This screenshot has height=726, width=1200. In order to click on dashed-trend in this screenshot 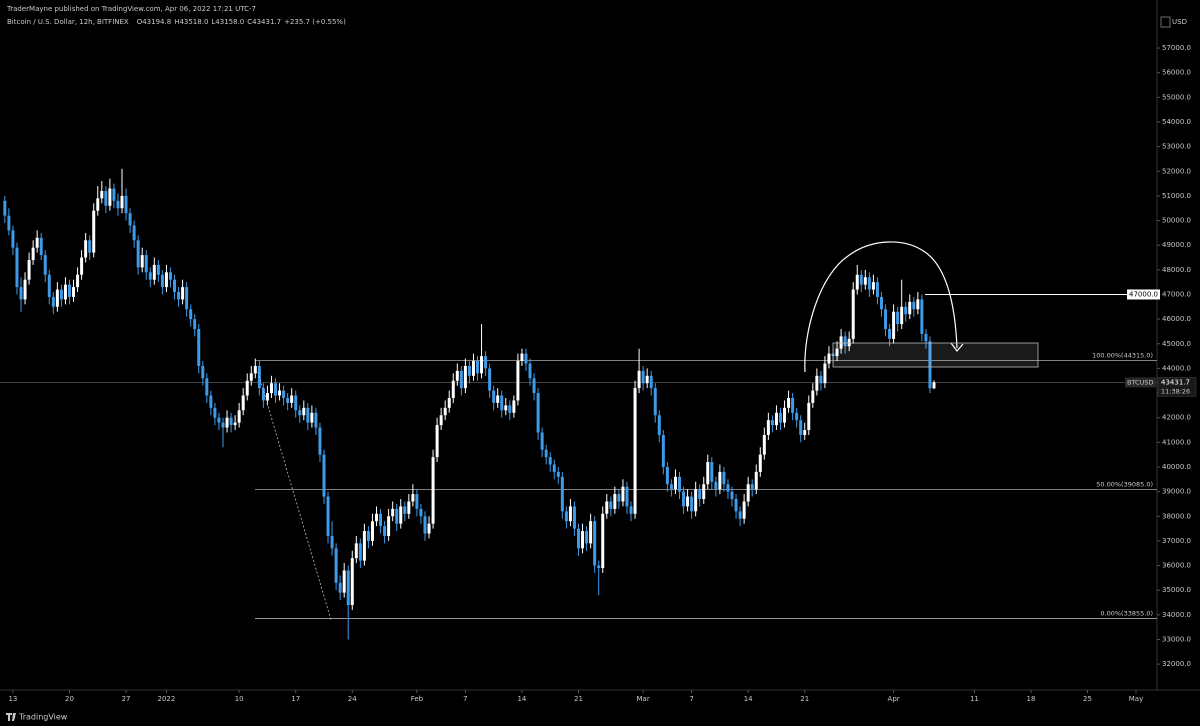, I will do `click(294, 496)`.